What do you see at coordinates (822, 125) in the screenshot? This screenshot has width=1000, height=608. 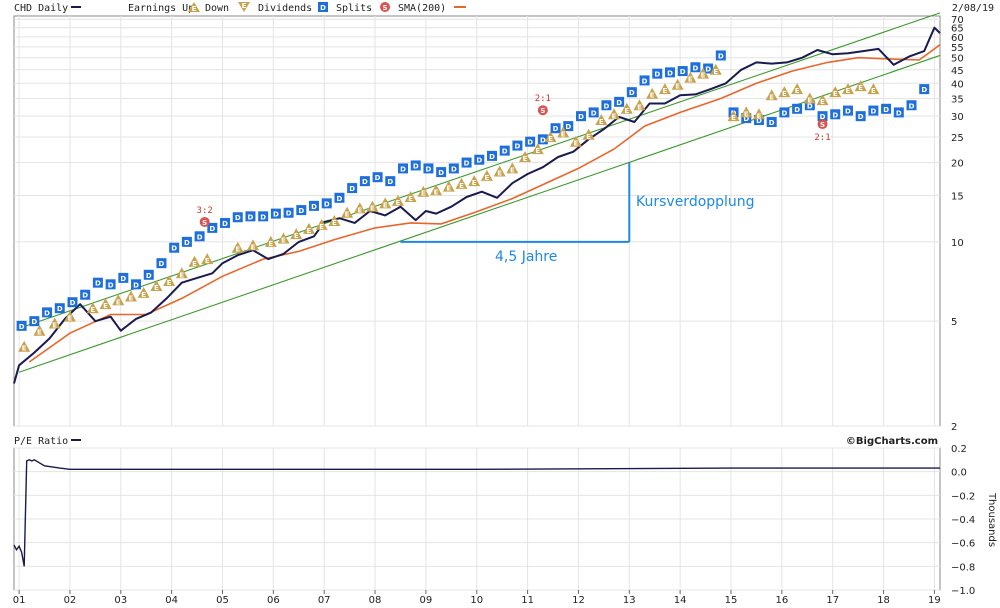 I see `split-letter: S` at bounding box center [822, 125].